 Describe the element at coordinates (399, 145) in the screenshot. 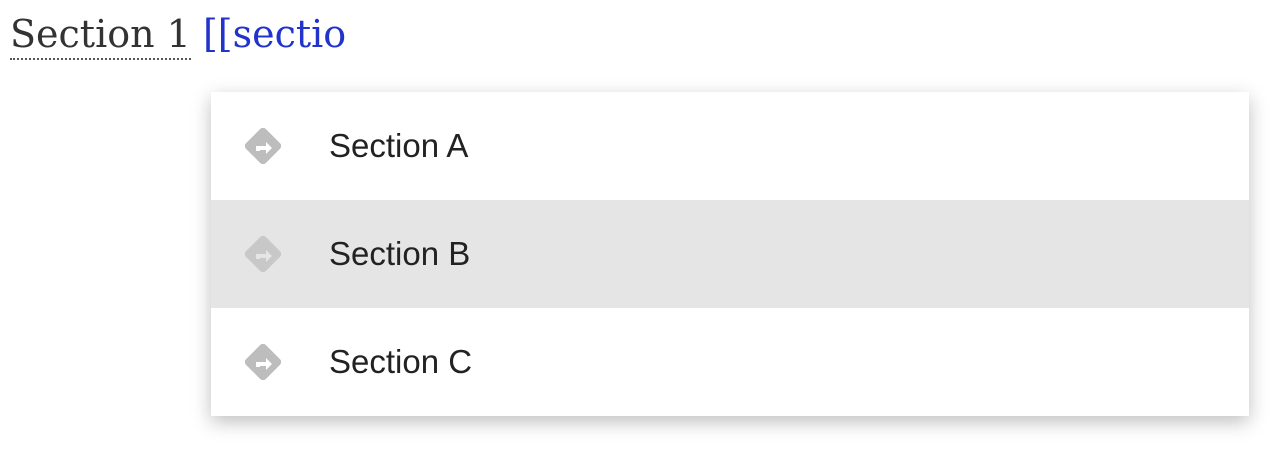

I see `menu-item-label: Section A` at that location.